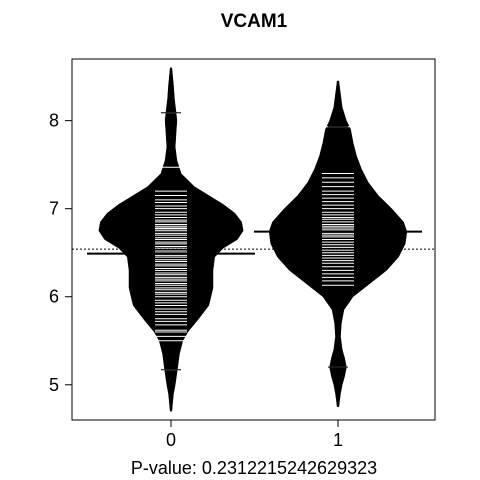  Describe the element at coordinates (254, 21) in the screenshot. I see `chart-title: VCAM1` at that location.